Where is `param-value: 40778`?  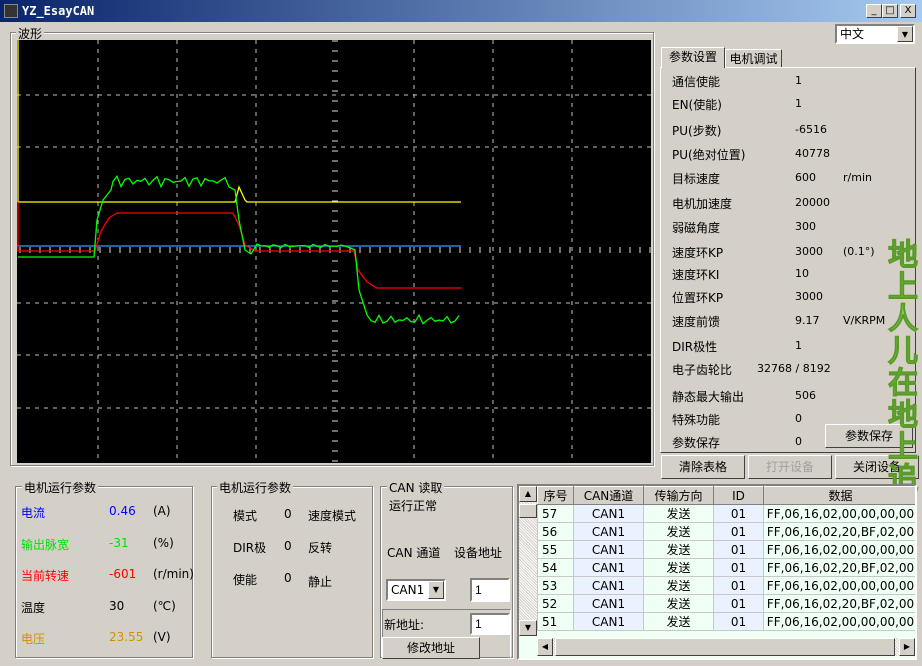
param-value: 40778 is located at coordinates (812, 153).